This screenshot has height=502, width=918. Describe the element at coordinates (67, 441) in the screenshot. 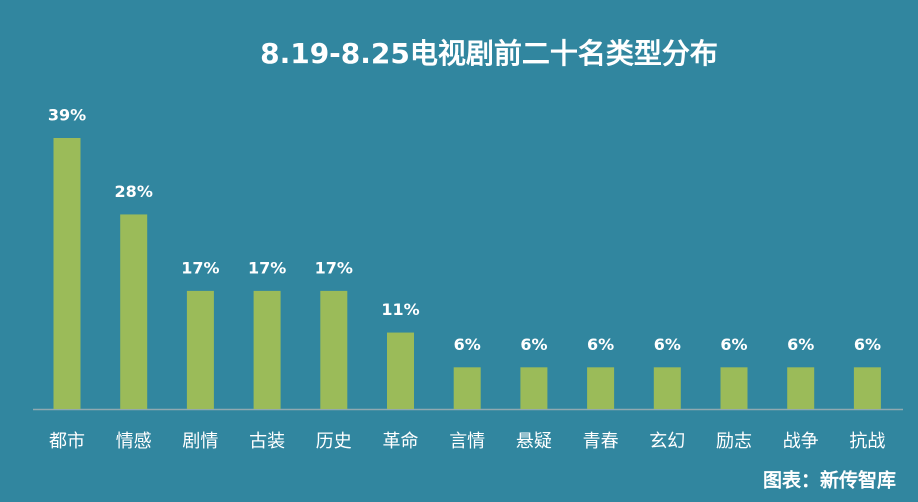

I see `x-tick-label: 都市` at that location.